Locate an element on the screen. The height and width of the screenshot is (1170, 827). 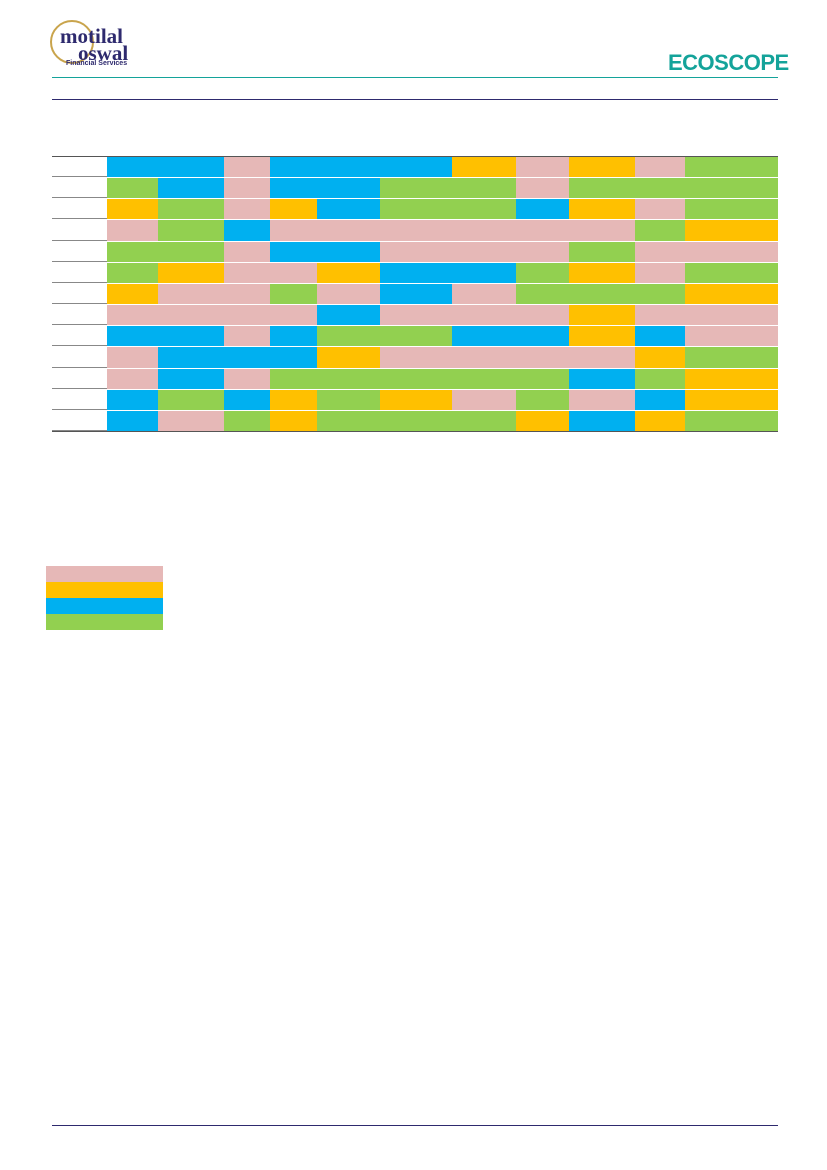
brand-sub: Financial Services is located at coordinates (97, 63).